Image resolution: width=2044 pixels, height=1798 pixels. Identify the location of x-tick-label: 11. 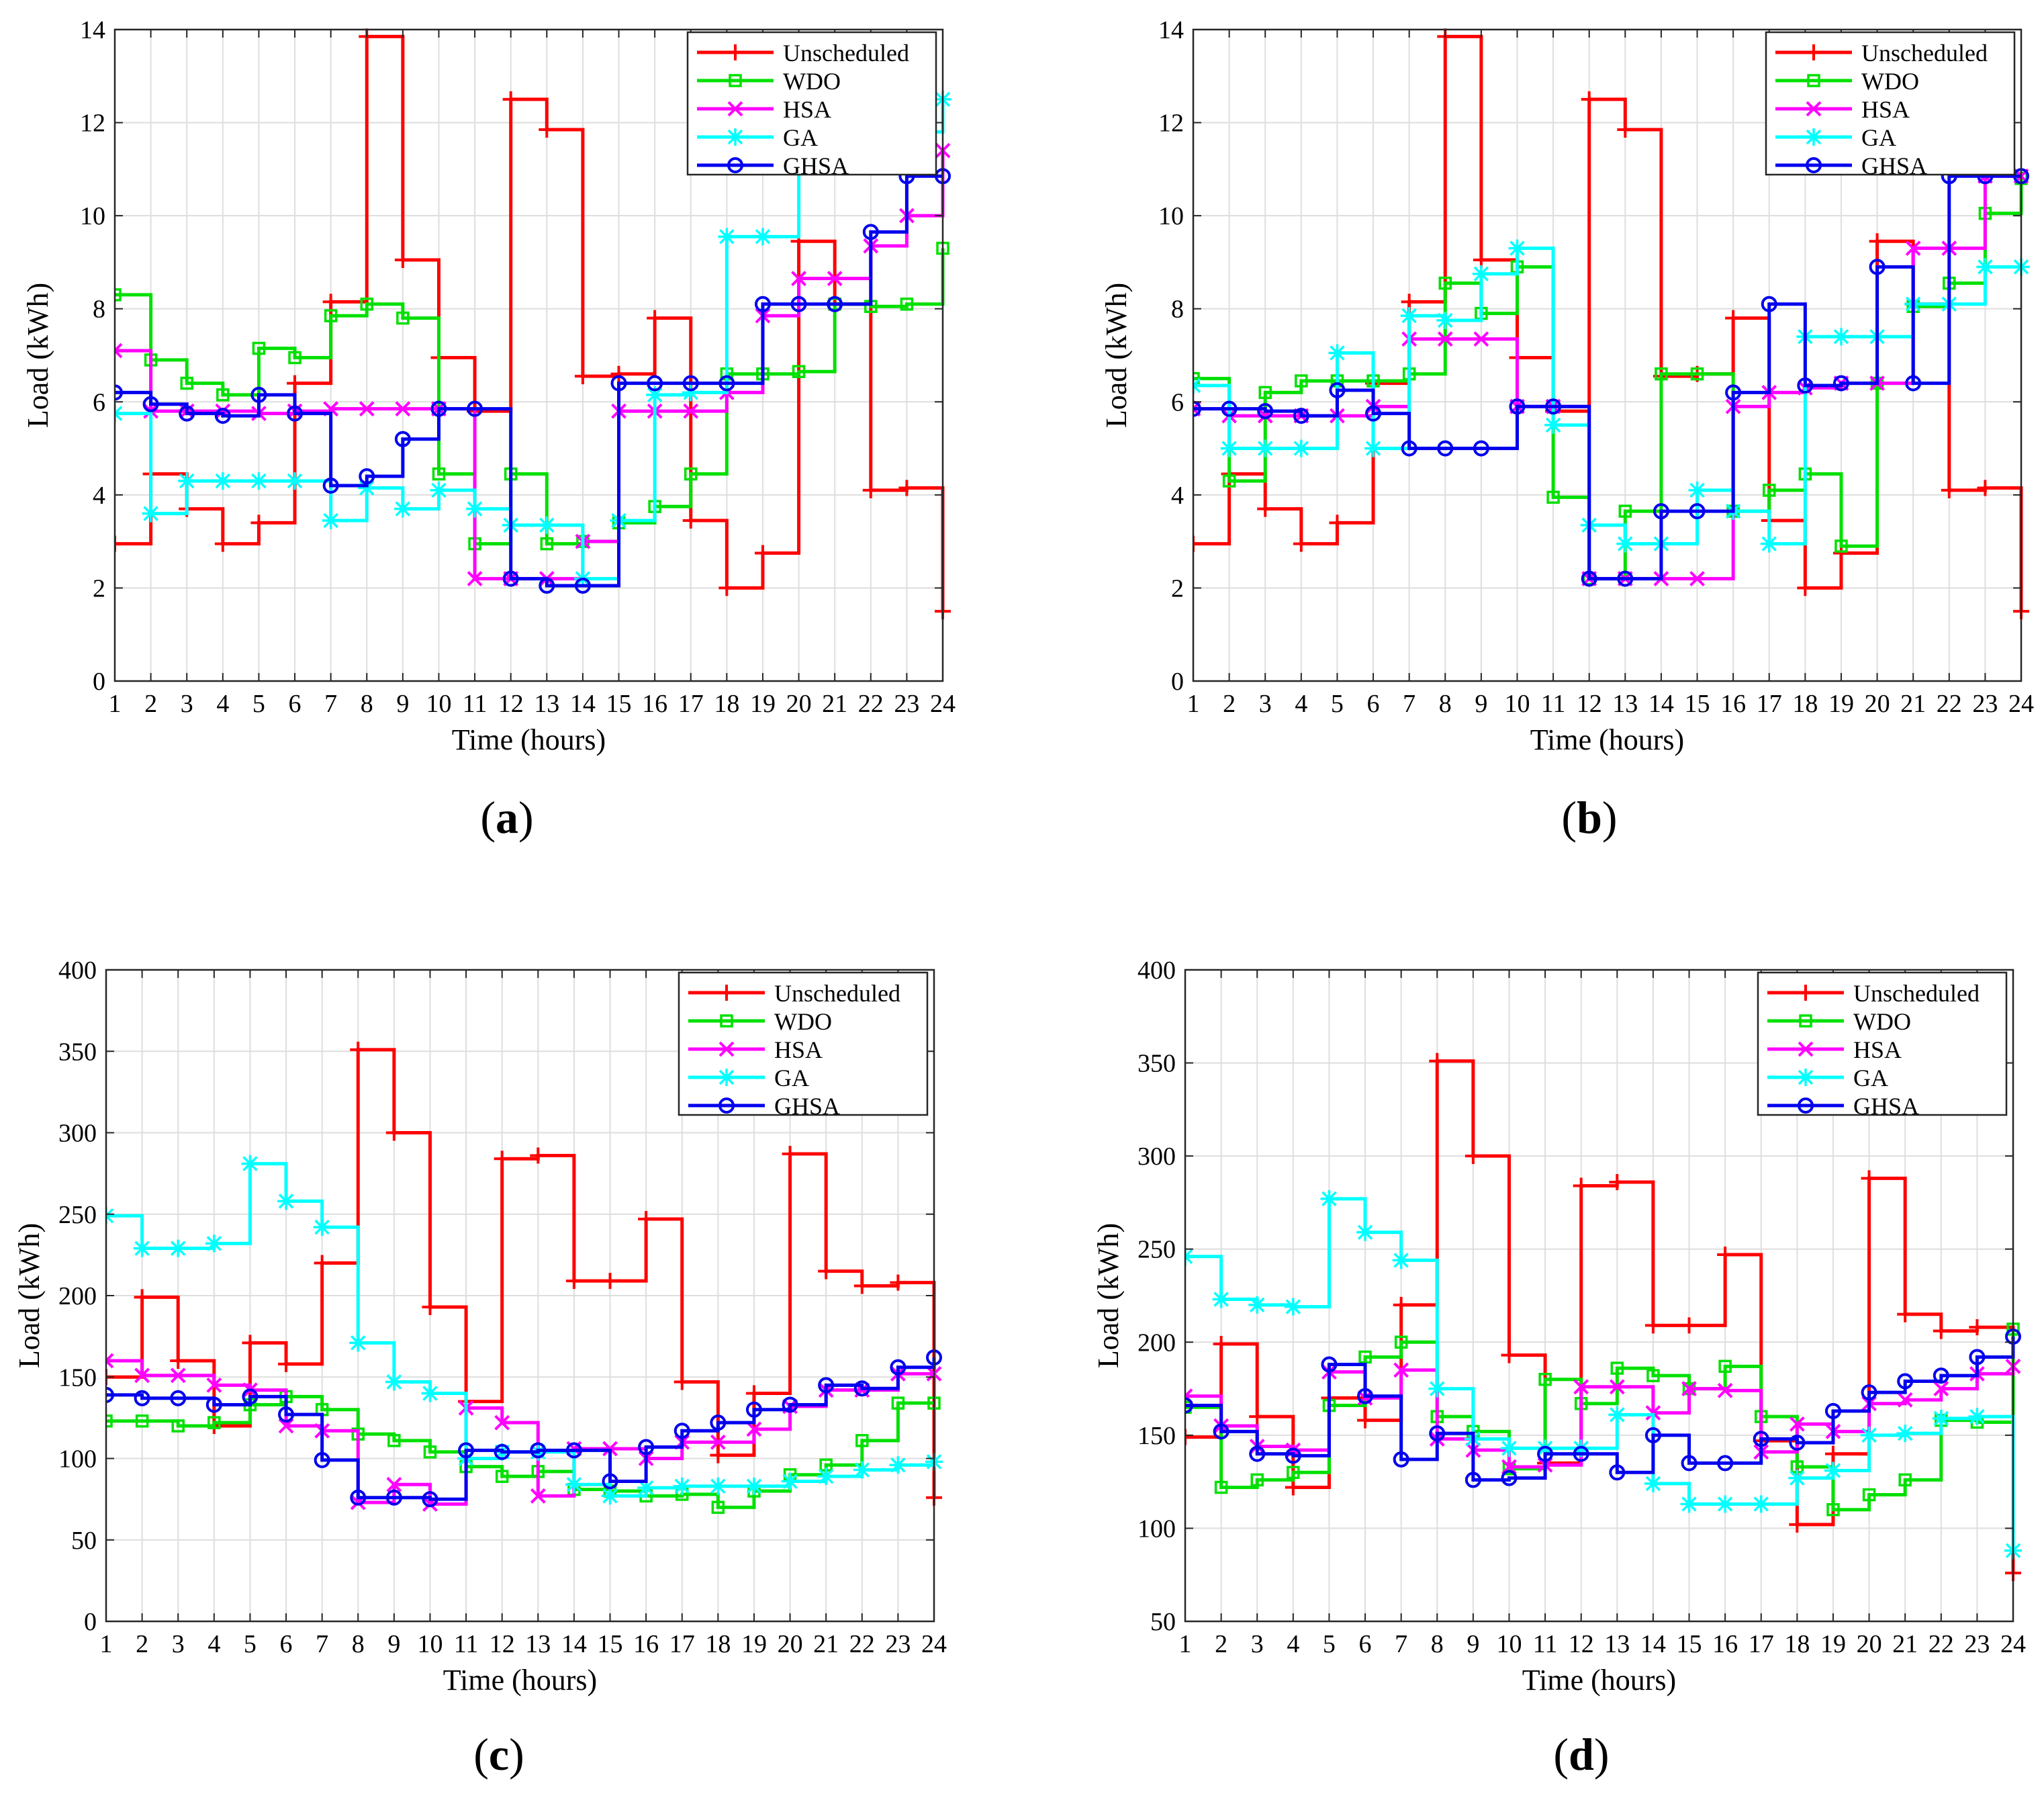
(475, 704).